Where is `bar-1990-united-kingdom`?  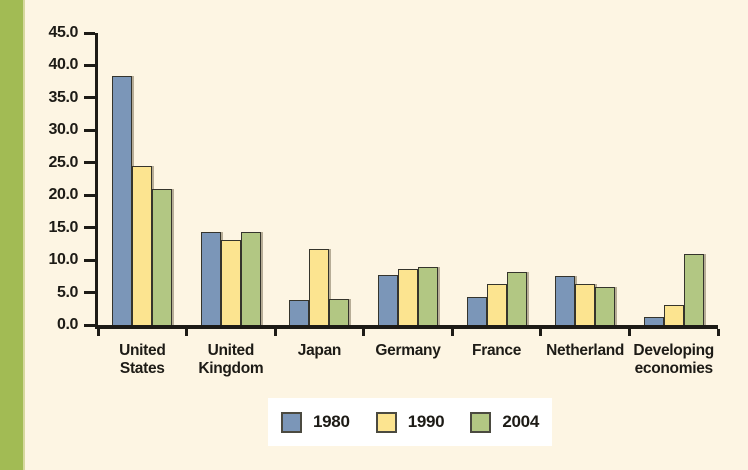
bar-1990-united-kingdom is located at coordinates (230, 282).